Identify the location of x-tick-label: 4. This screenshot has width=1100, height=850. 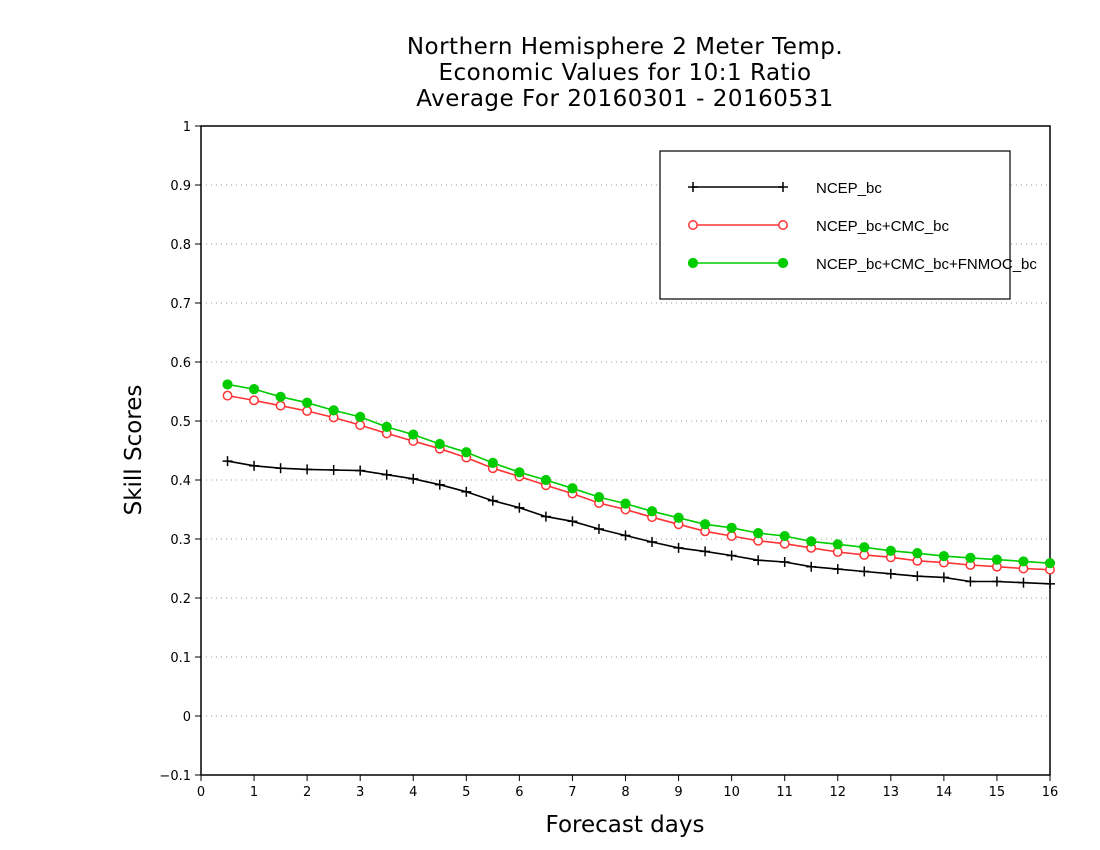
(413, 792).